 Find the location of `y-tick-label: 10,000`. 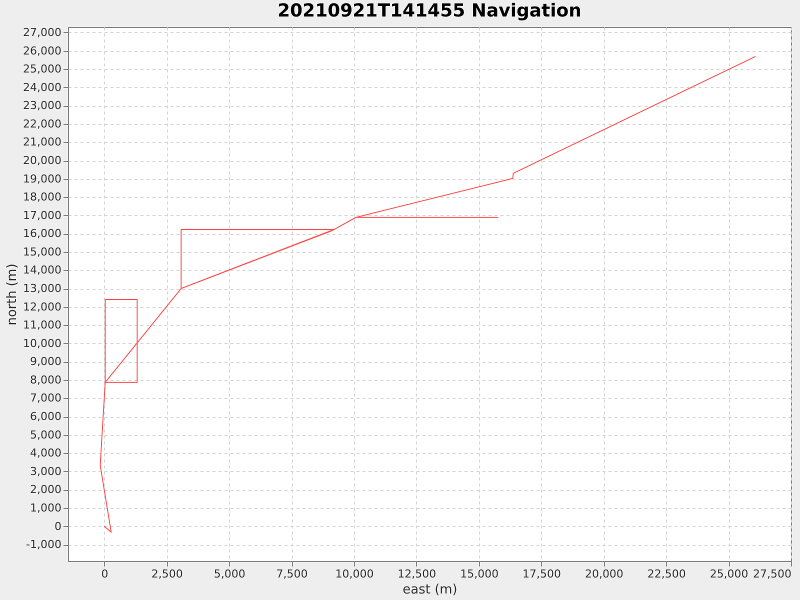

y-tick-label: 10,000 is located at coordinates (42, 343).